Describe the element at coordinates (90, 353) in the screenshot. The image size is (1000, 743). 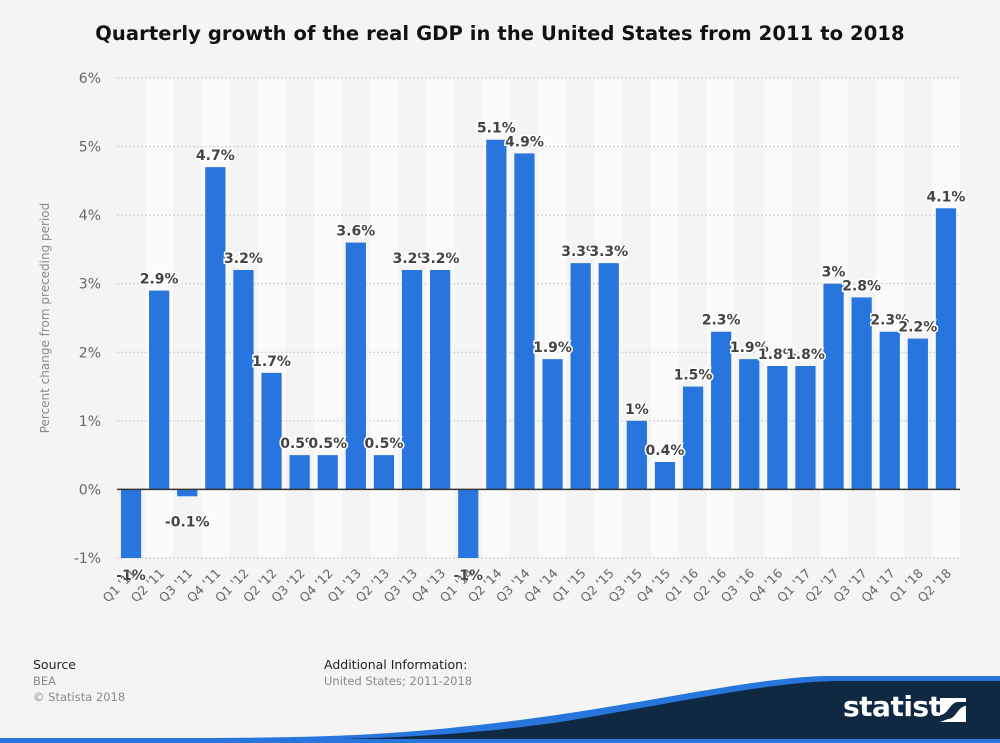
I see `y-tick-label: 2%` at that location.